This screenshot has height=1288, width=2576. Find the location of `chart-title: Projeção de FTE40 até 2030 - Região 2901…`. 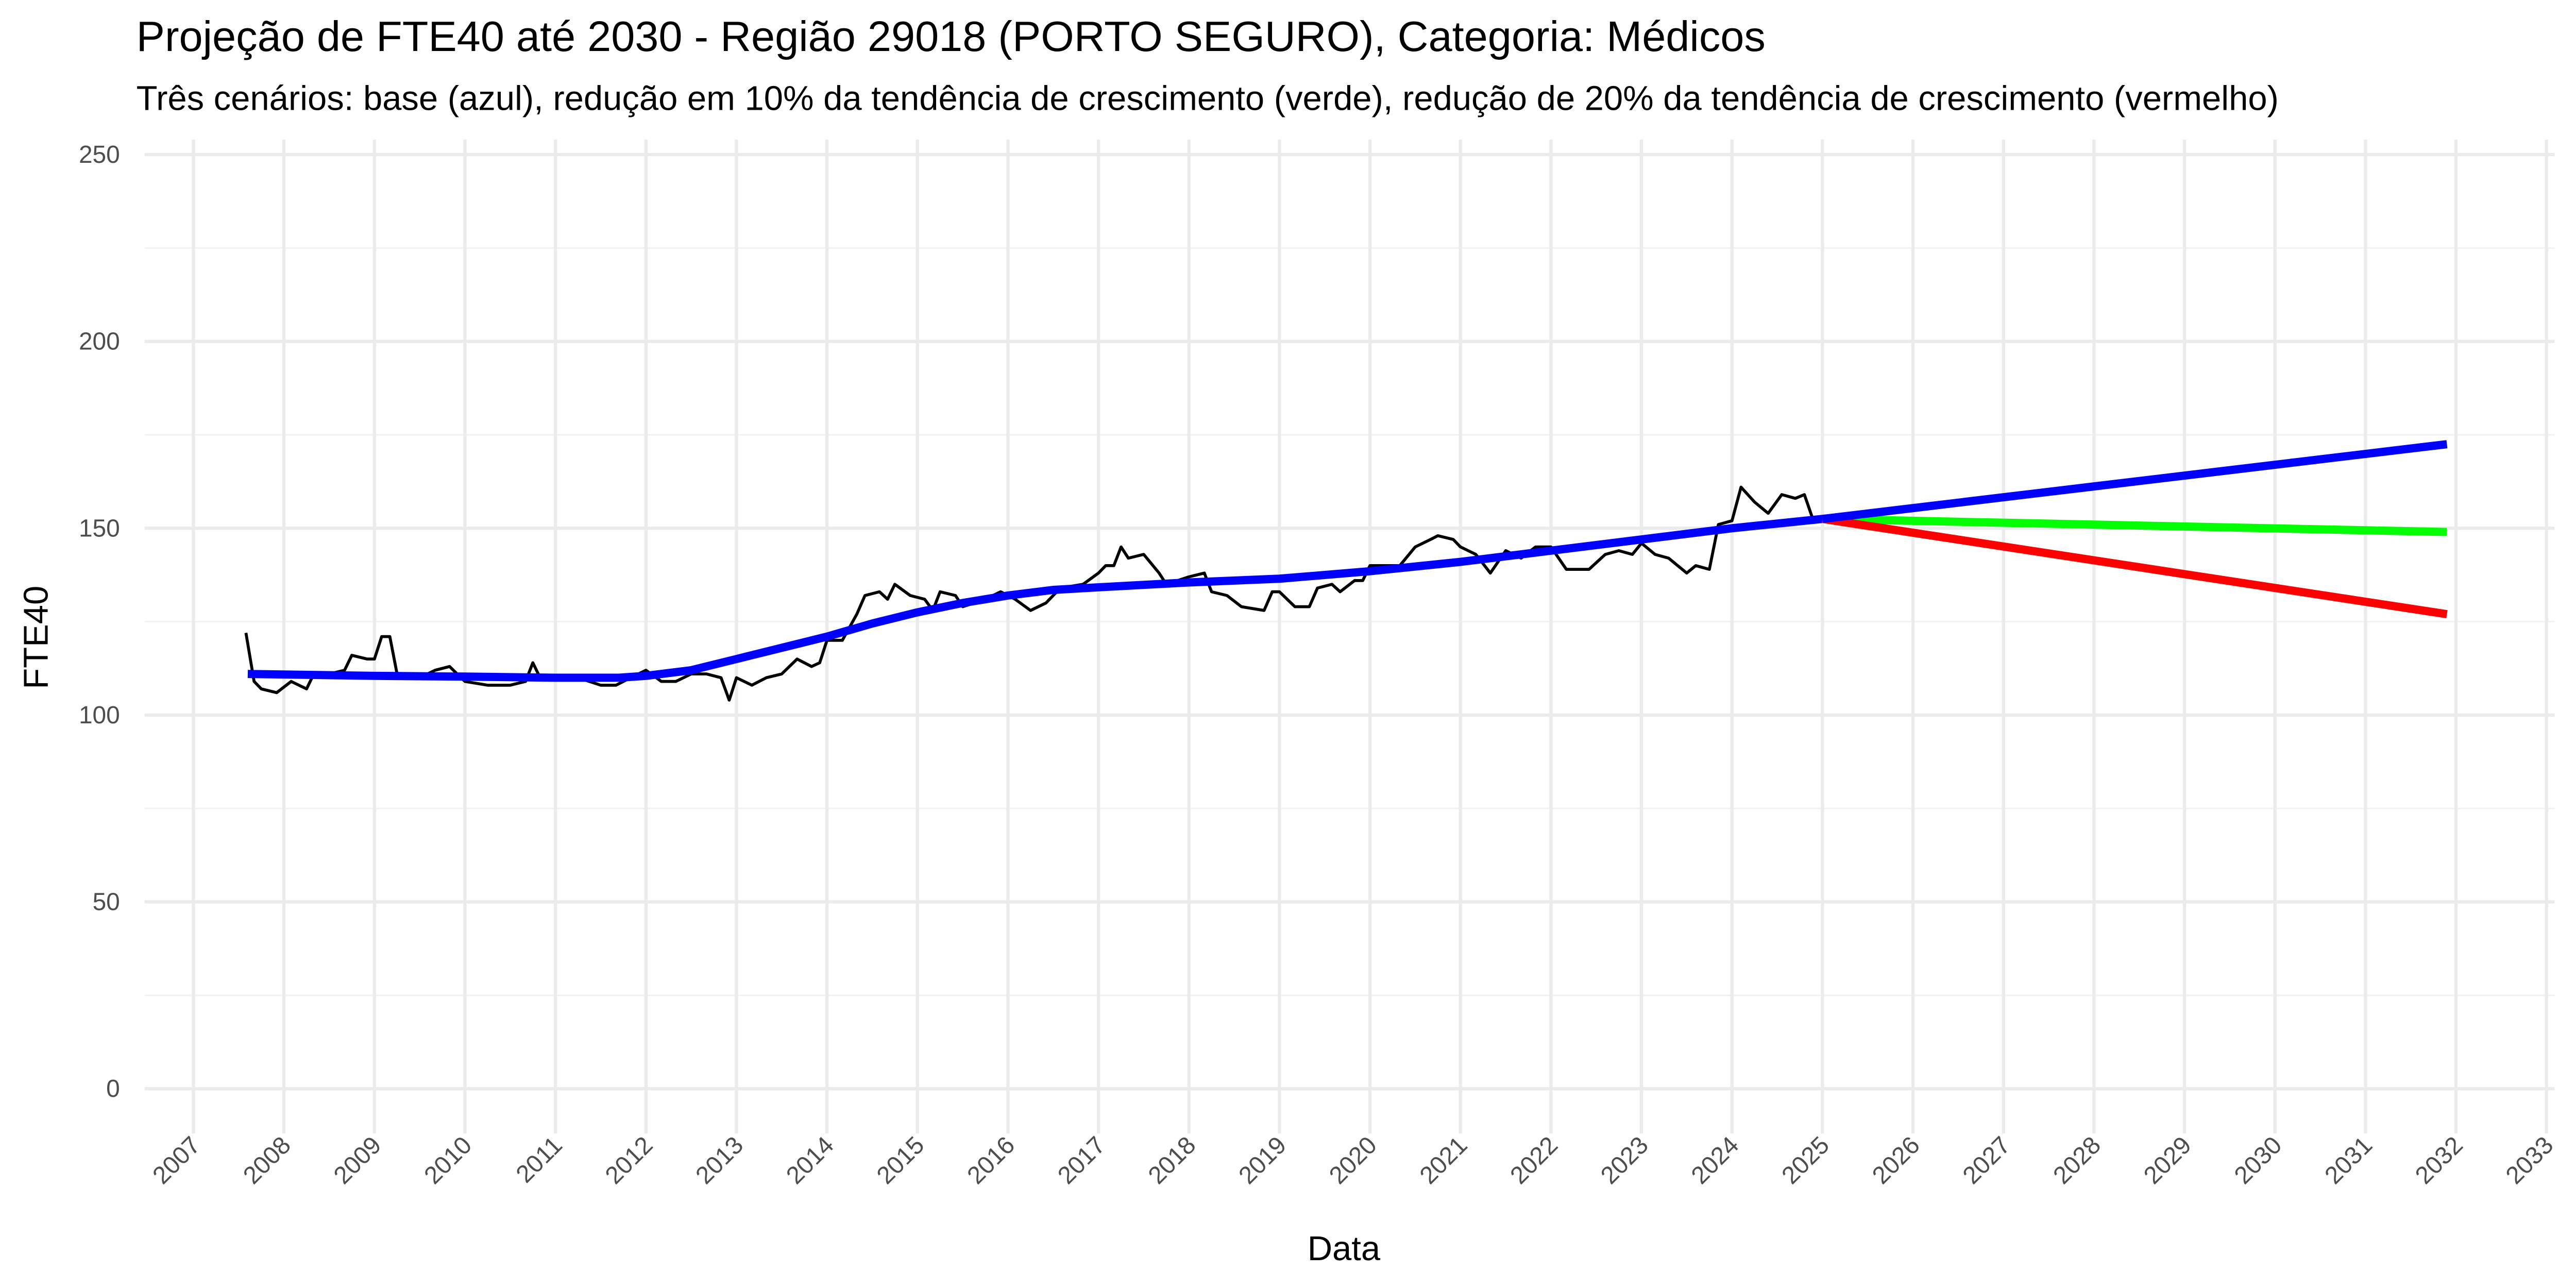

chart-title: Projeção de FTE40 até 2030 - Região 2901… is located at coordinates (951, 36).